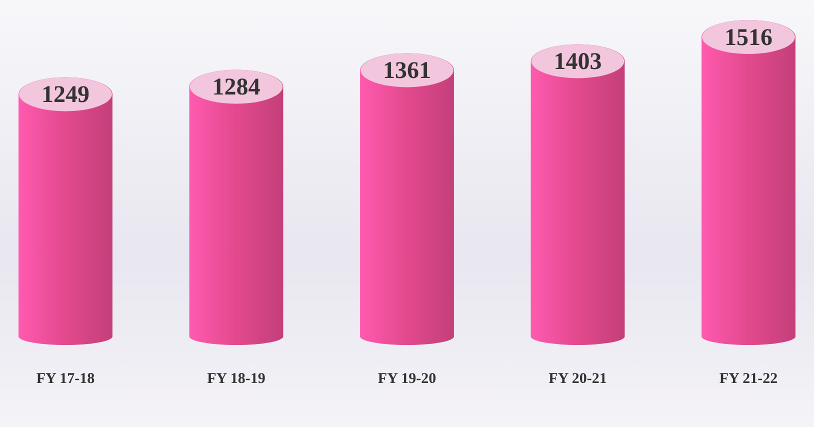 The image size is (814, 427). I want to click on data-label: 1249, so click(65, 95).